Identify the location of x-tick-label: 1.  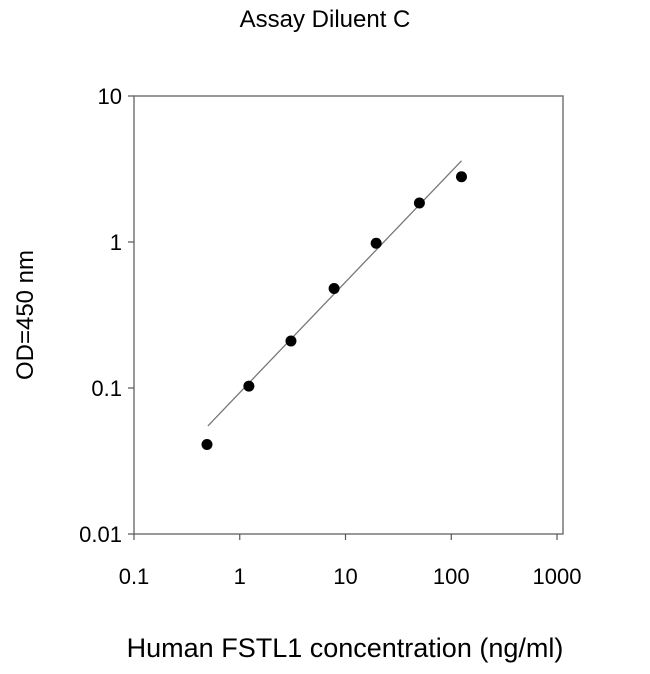
(240, 576).